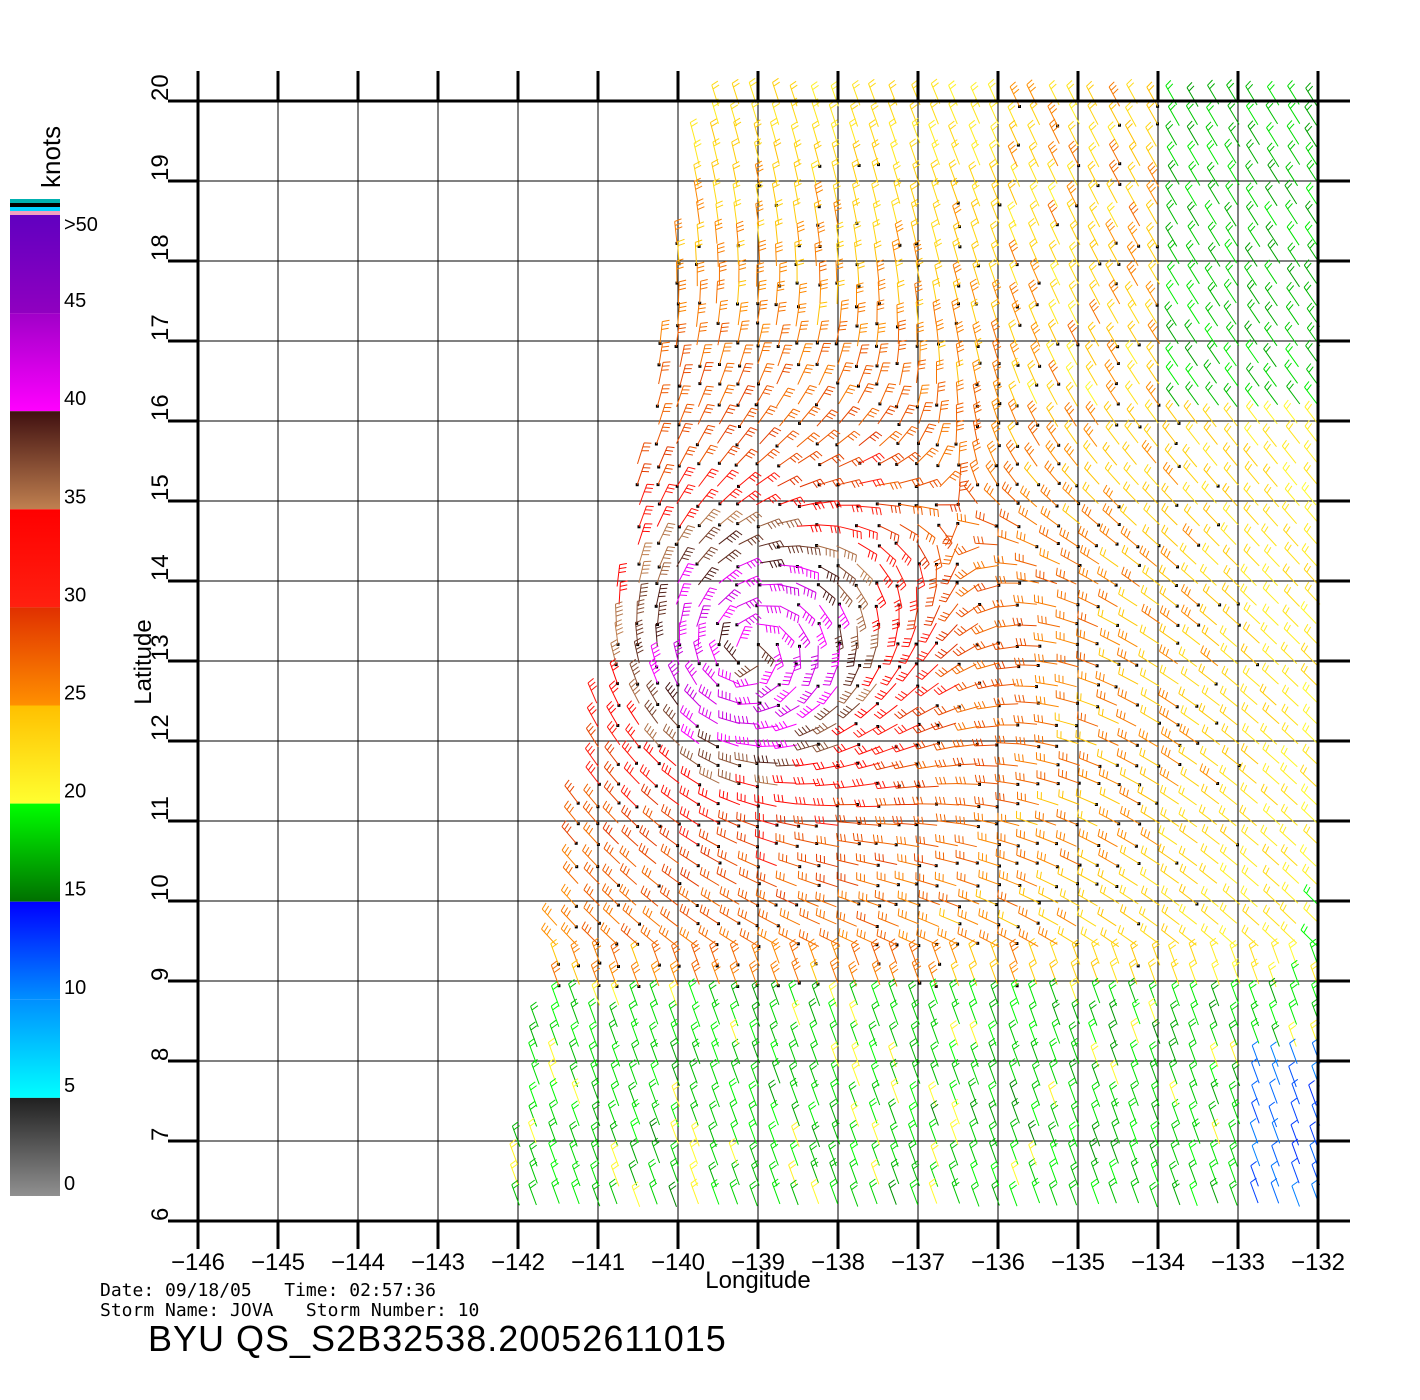  What do you see at coordinates (998, 1262) in the screenshot?
I see `x-tick-label: −136` at bounding box center [998, 1262].